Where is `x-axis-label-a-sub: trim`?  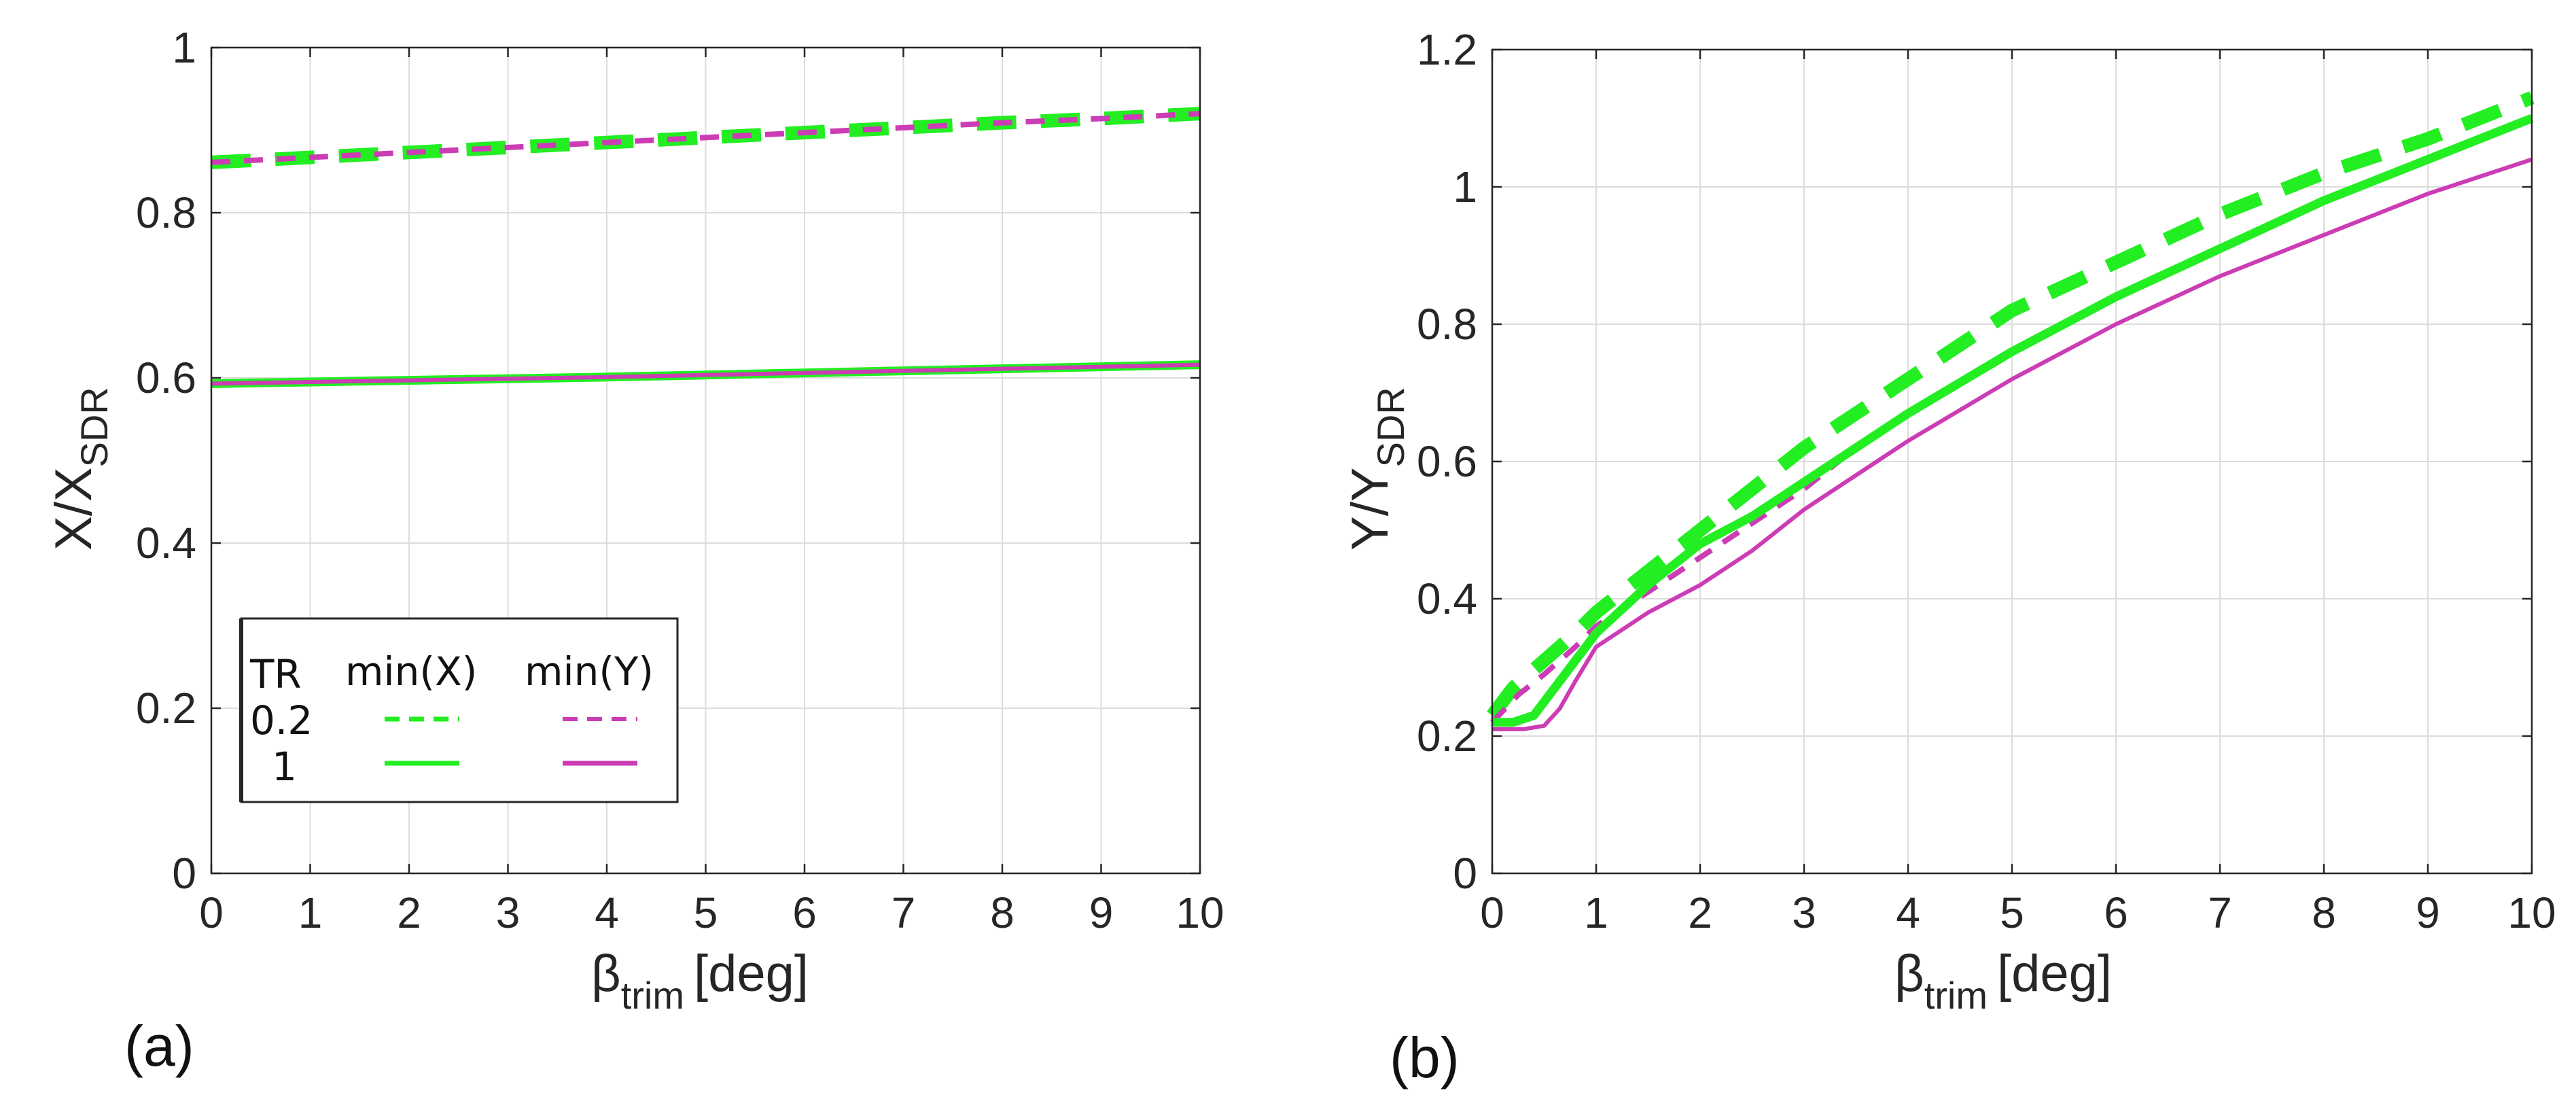
x-axis-label-a-sub: trim is located at coordinates (652, 995).